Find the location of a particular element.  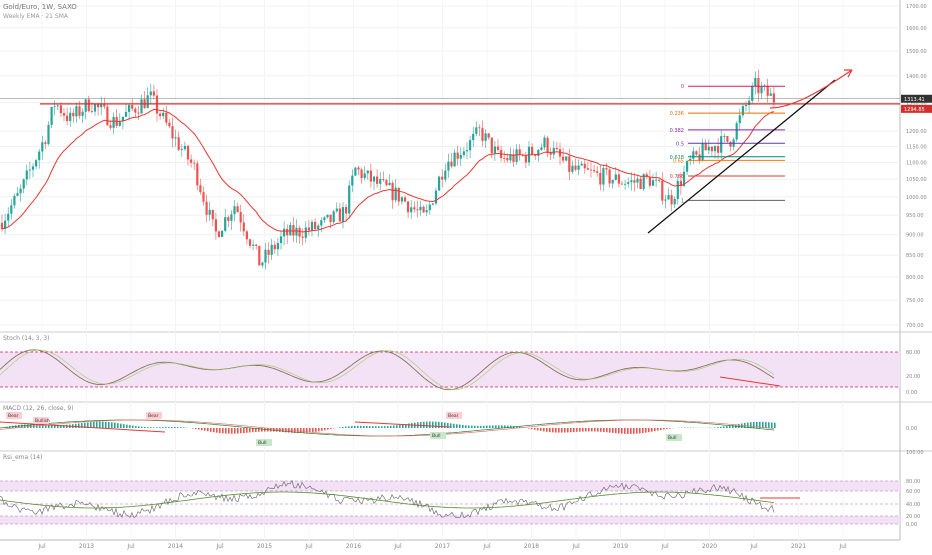

stoch-tick-label: 0.00 is located at coordinates (911, 393).